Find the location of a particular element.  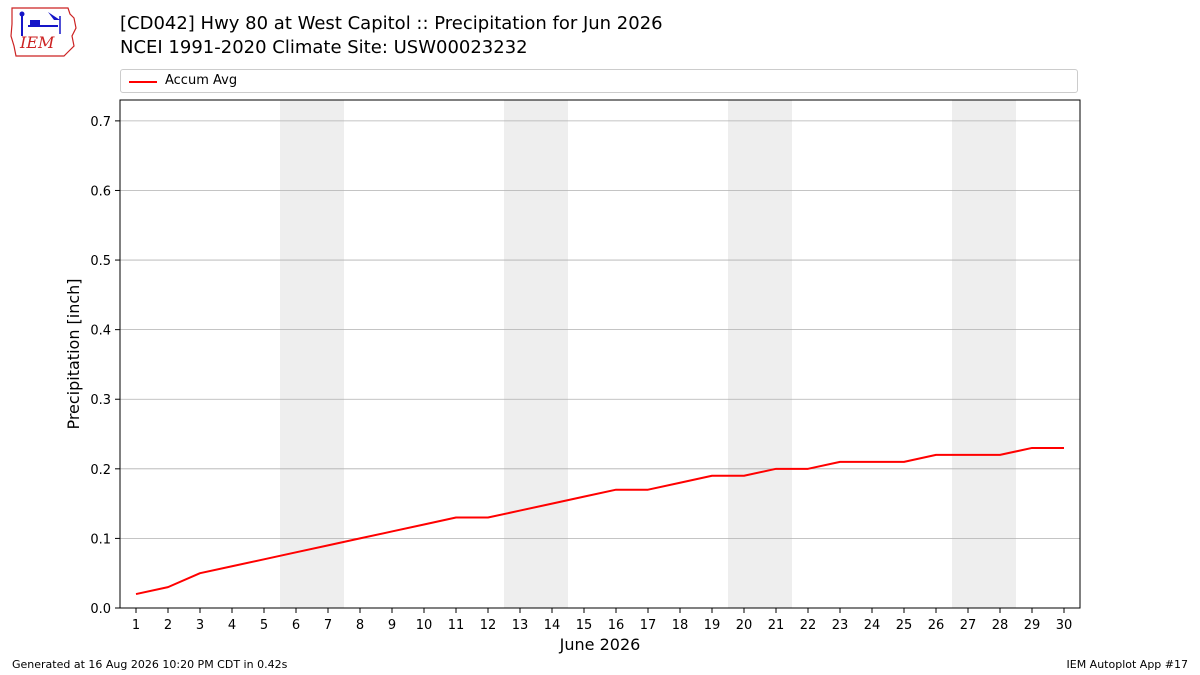

x-tick-label: 3 is located at coordinates (200, 625).